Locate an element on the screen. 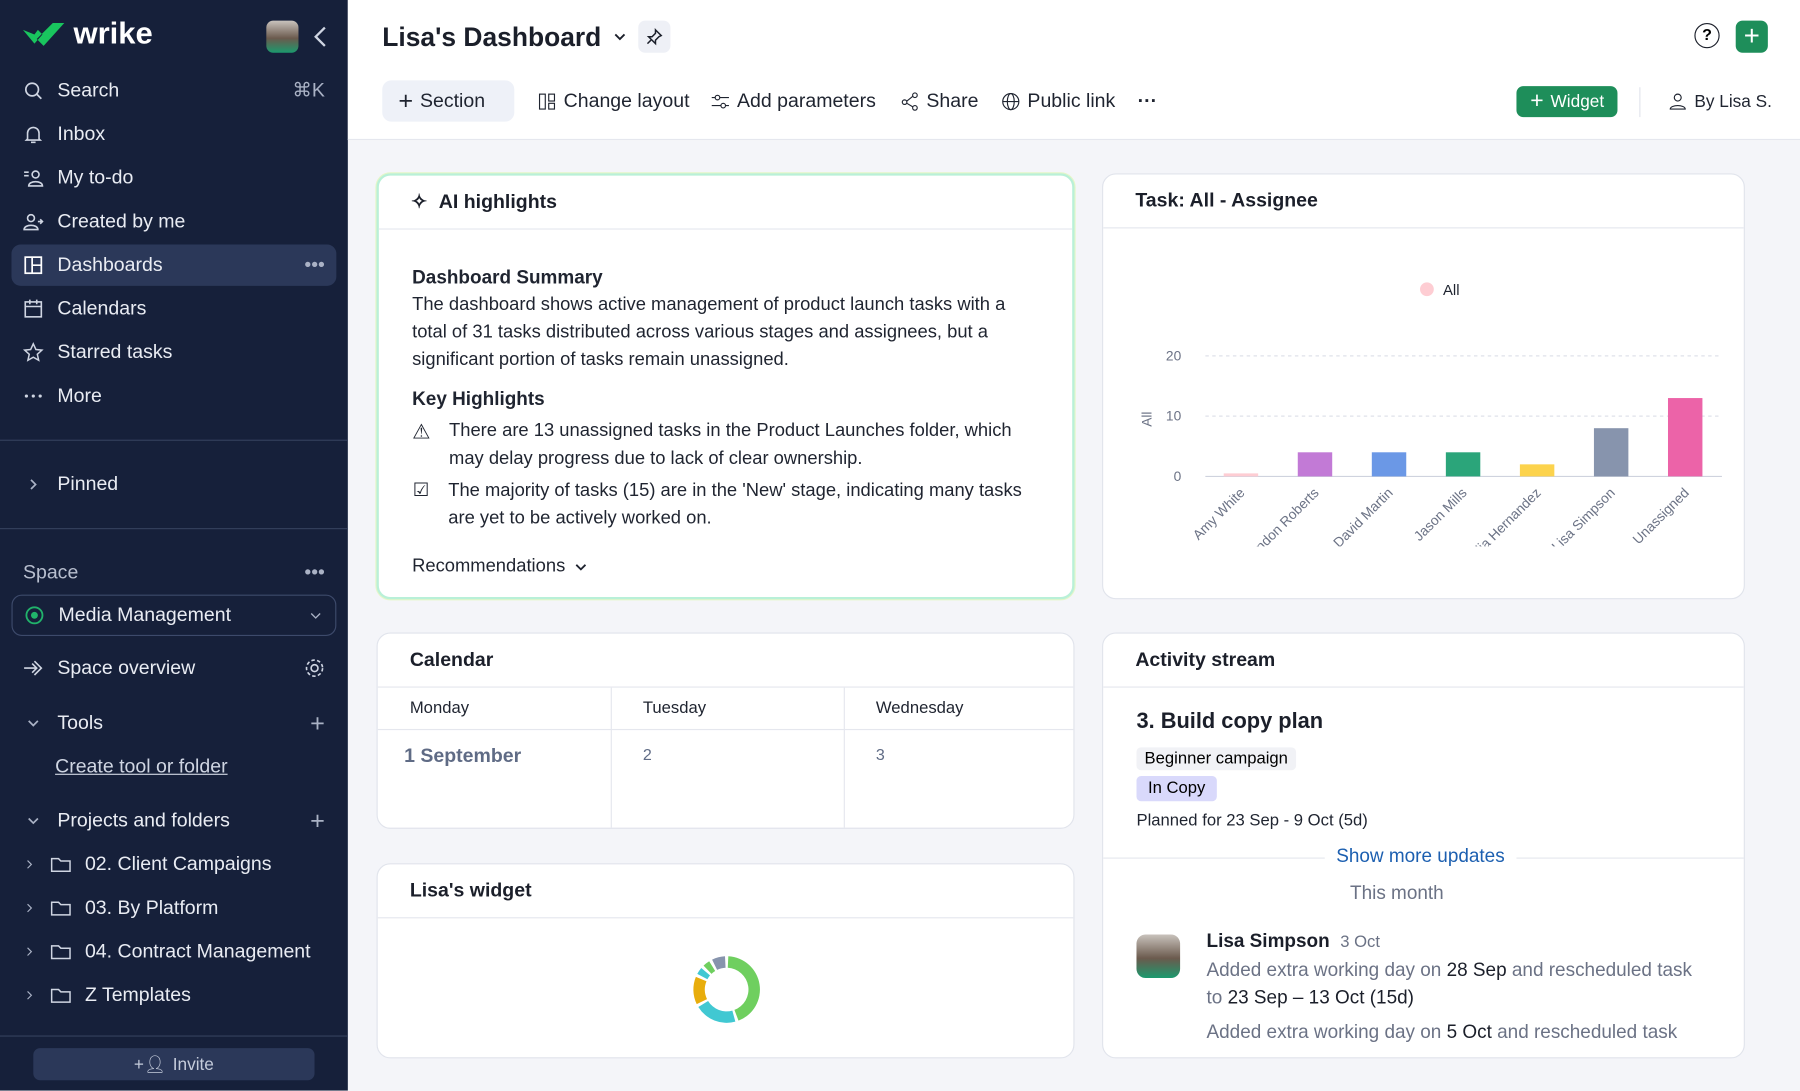  sidebar-item-created-by-me: Created by me is located at coordinates (173, 221).